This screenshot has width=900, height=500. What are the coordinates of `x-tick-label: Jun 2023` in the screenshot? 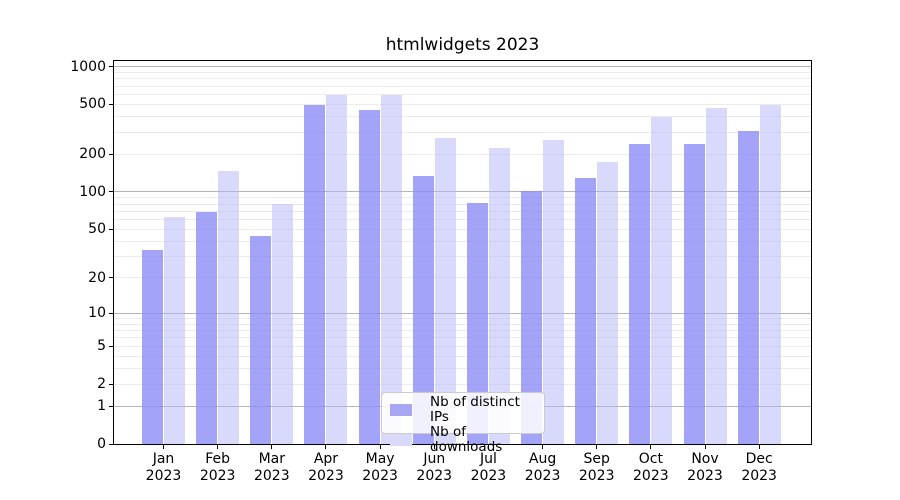 It's located at (434, 467).